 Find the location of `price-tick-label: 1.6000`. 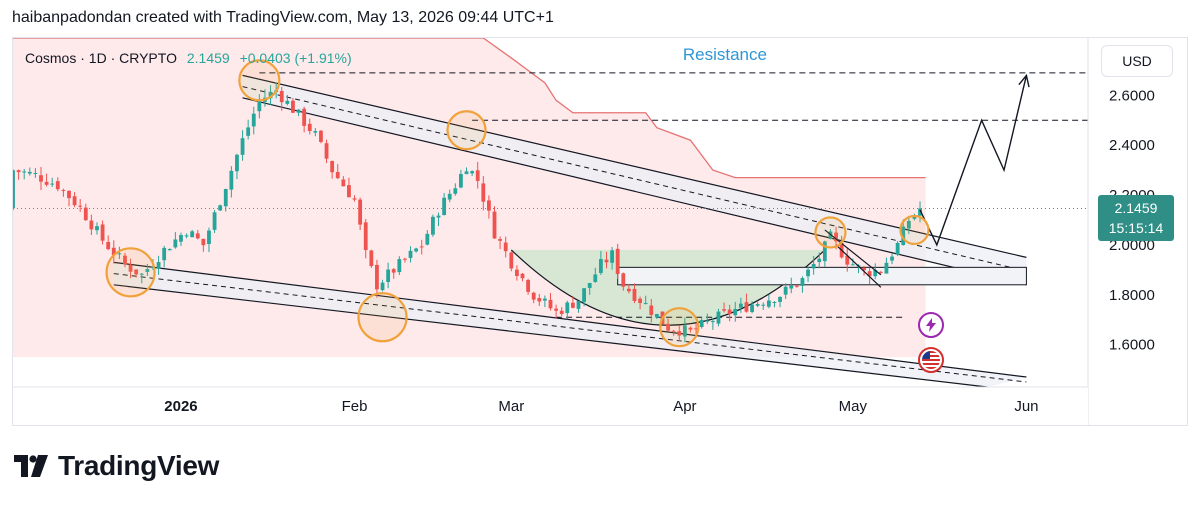

price-tick-label: 1.6000 is located at coordinates (1132, 345).